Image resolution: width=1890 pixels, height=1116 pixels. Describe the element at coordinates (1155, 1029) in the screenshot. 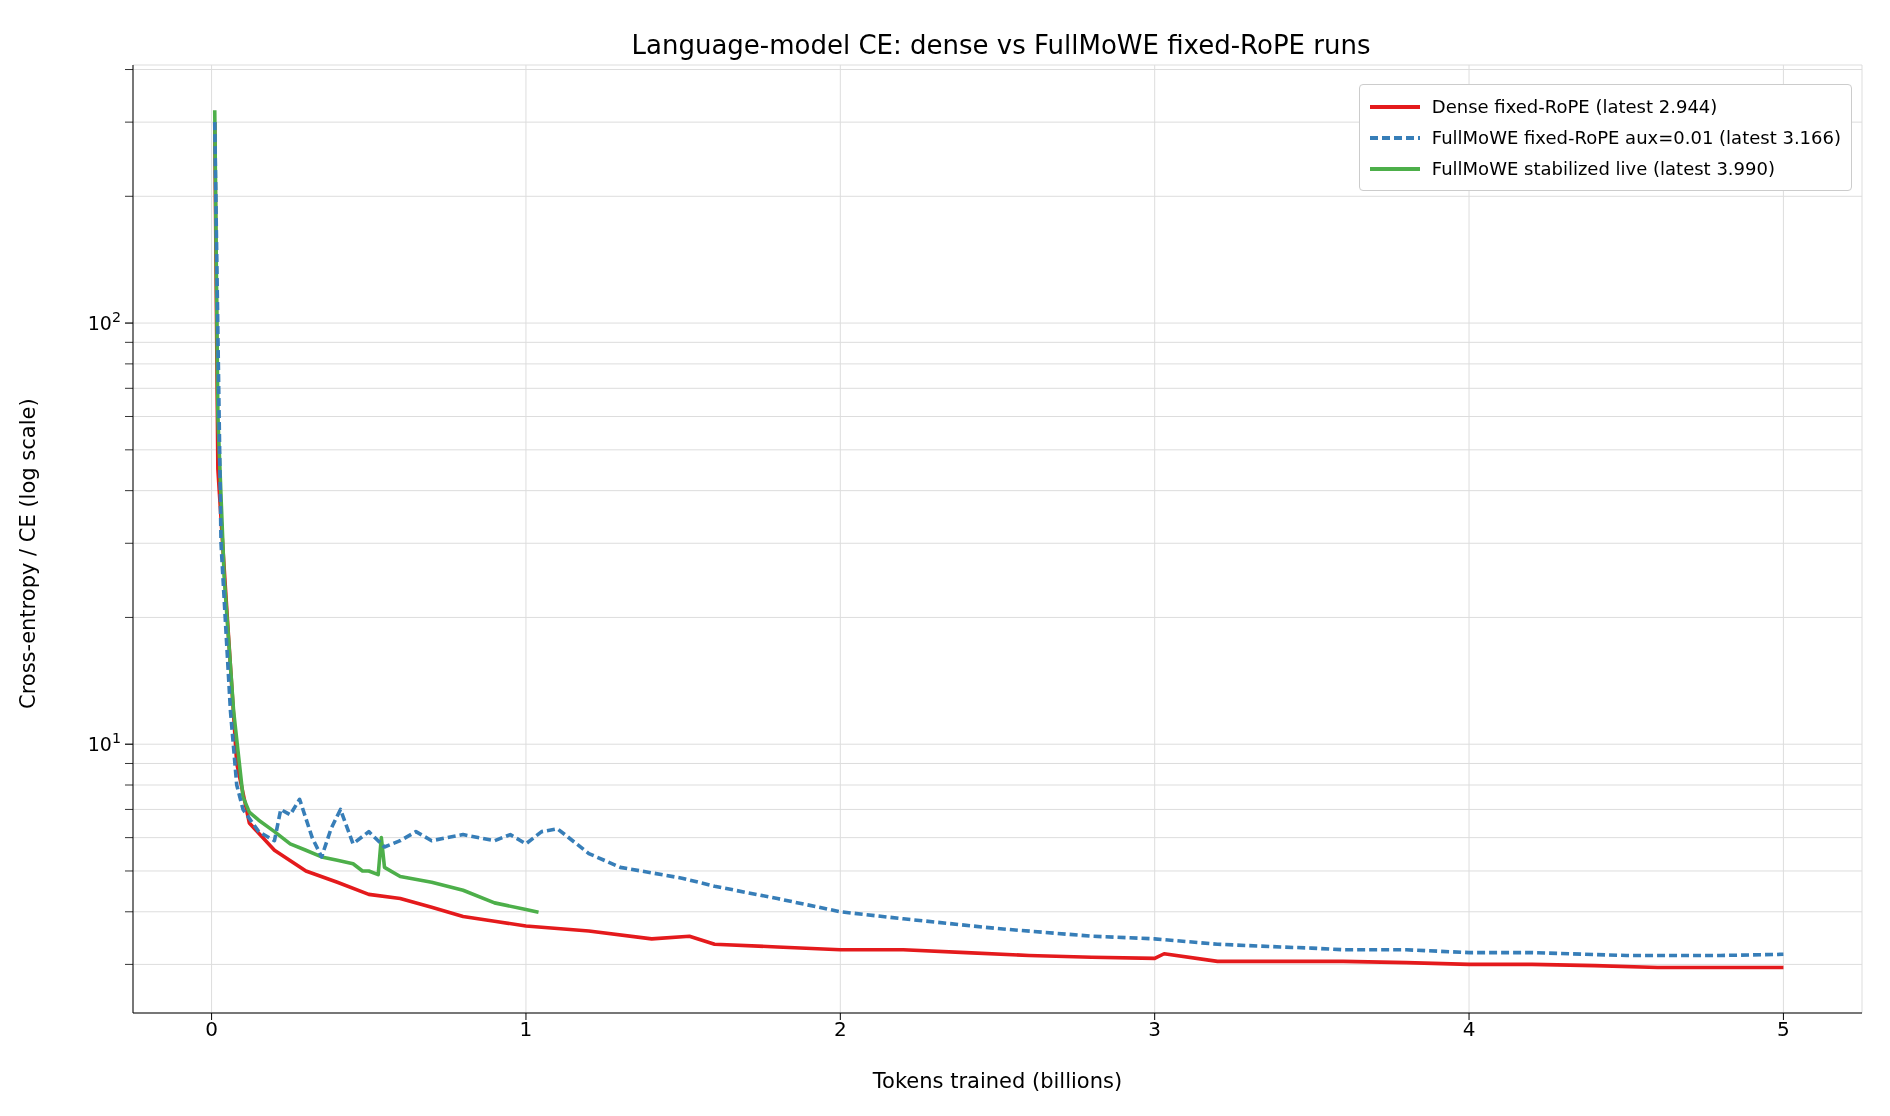

I see `x-tick-label: 3` at that location.